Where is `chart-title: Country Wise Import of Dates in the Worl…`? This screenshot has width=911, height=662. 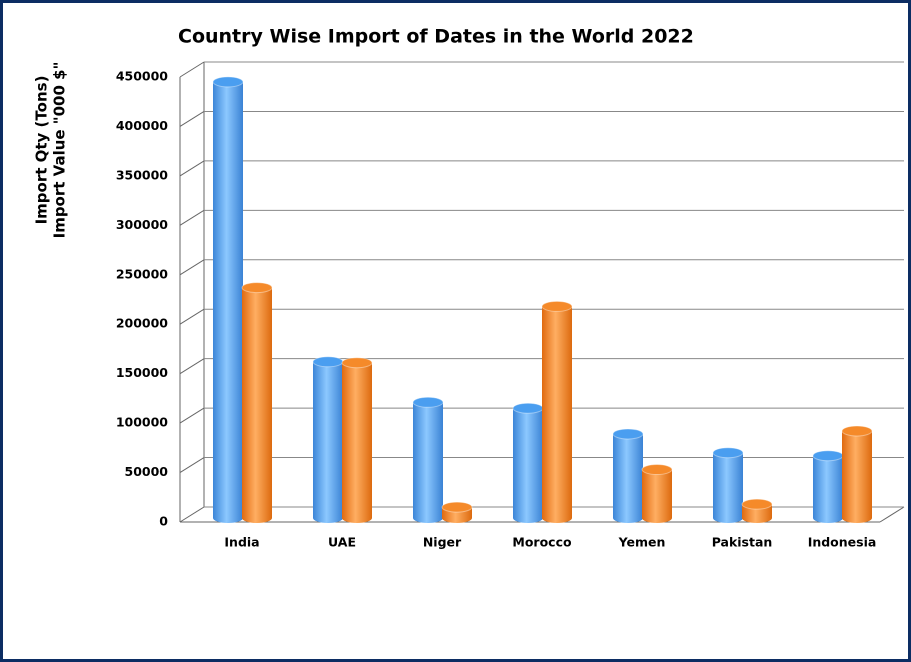 chart-title: Country Wise Import of Dates in the Worl… is located at coordinates (436, 37).